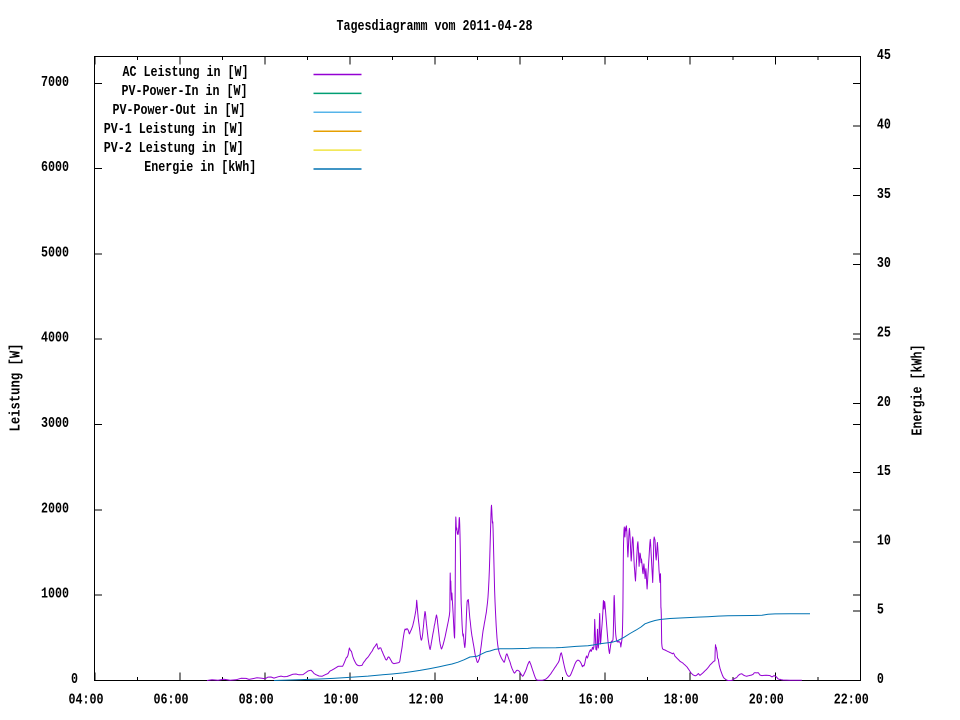  I want to click on svg-text: Tagesdiagramm vom 2011-04-28, so click(435, 27).